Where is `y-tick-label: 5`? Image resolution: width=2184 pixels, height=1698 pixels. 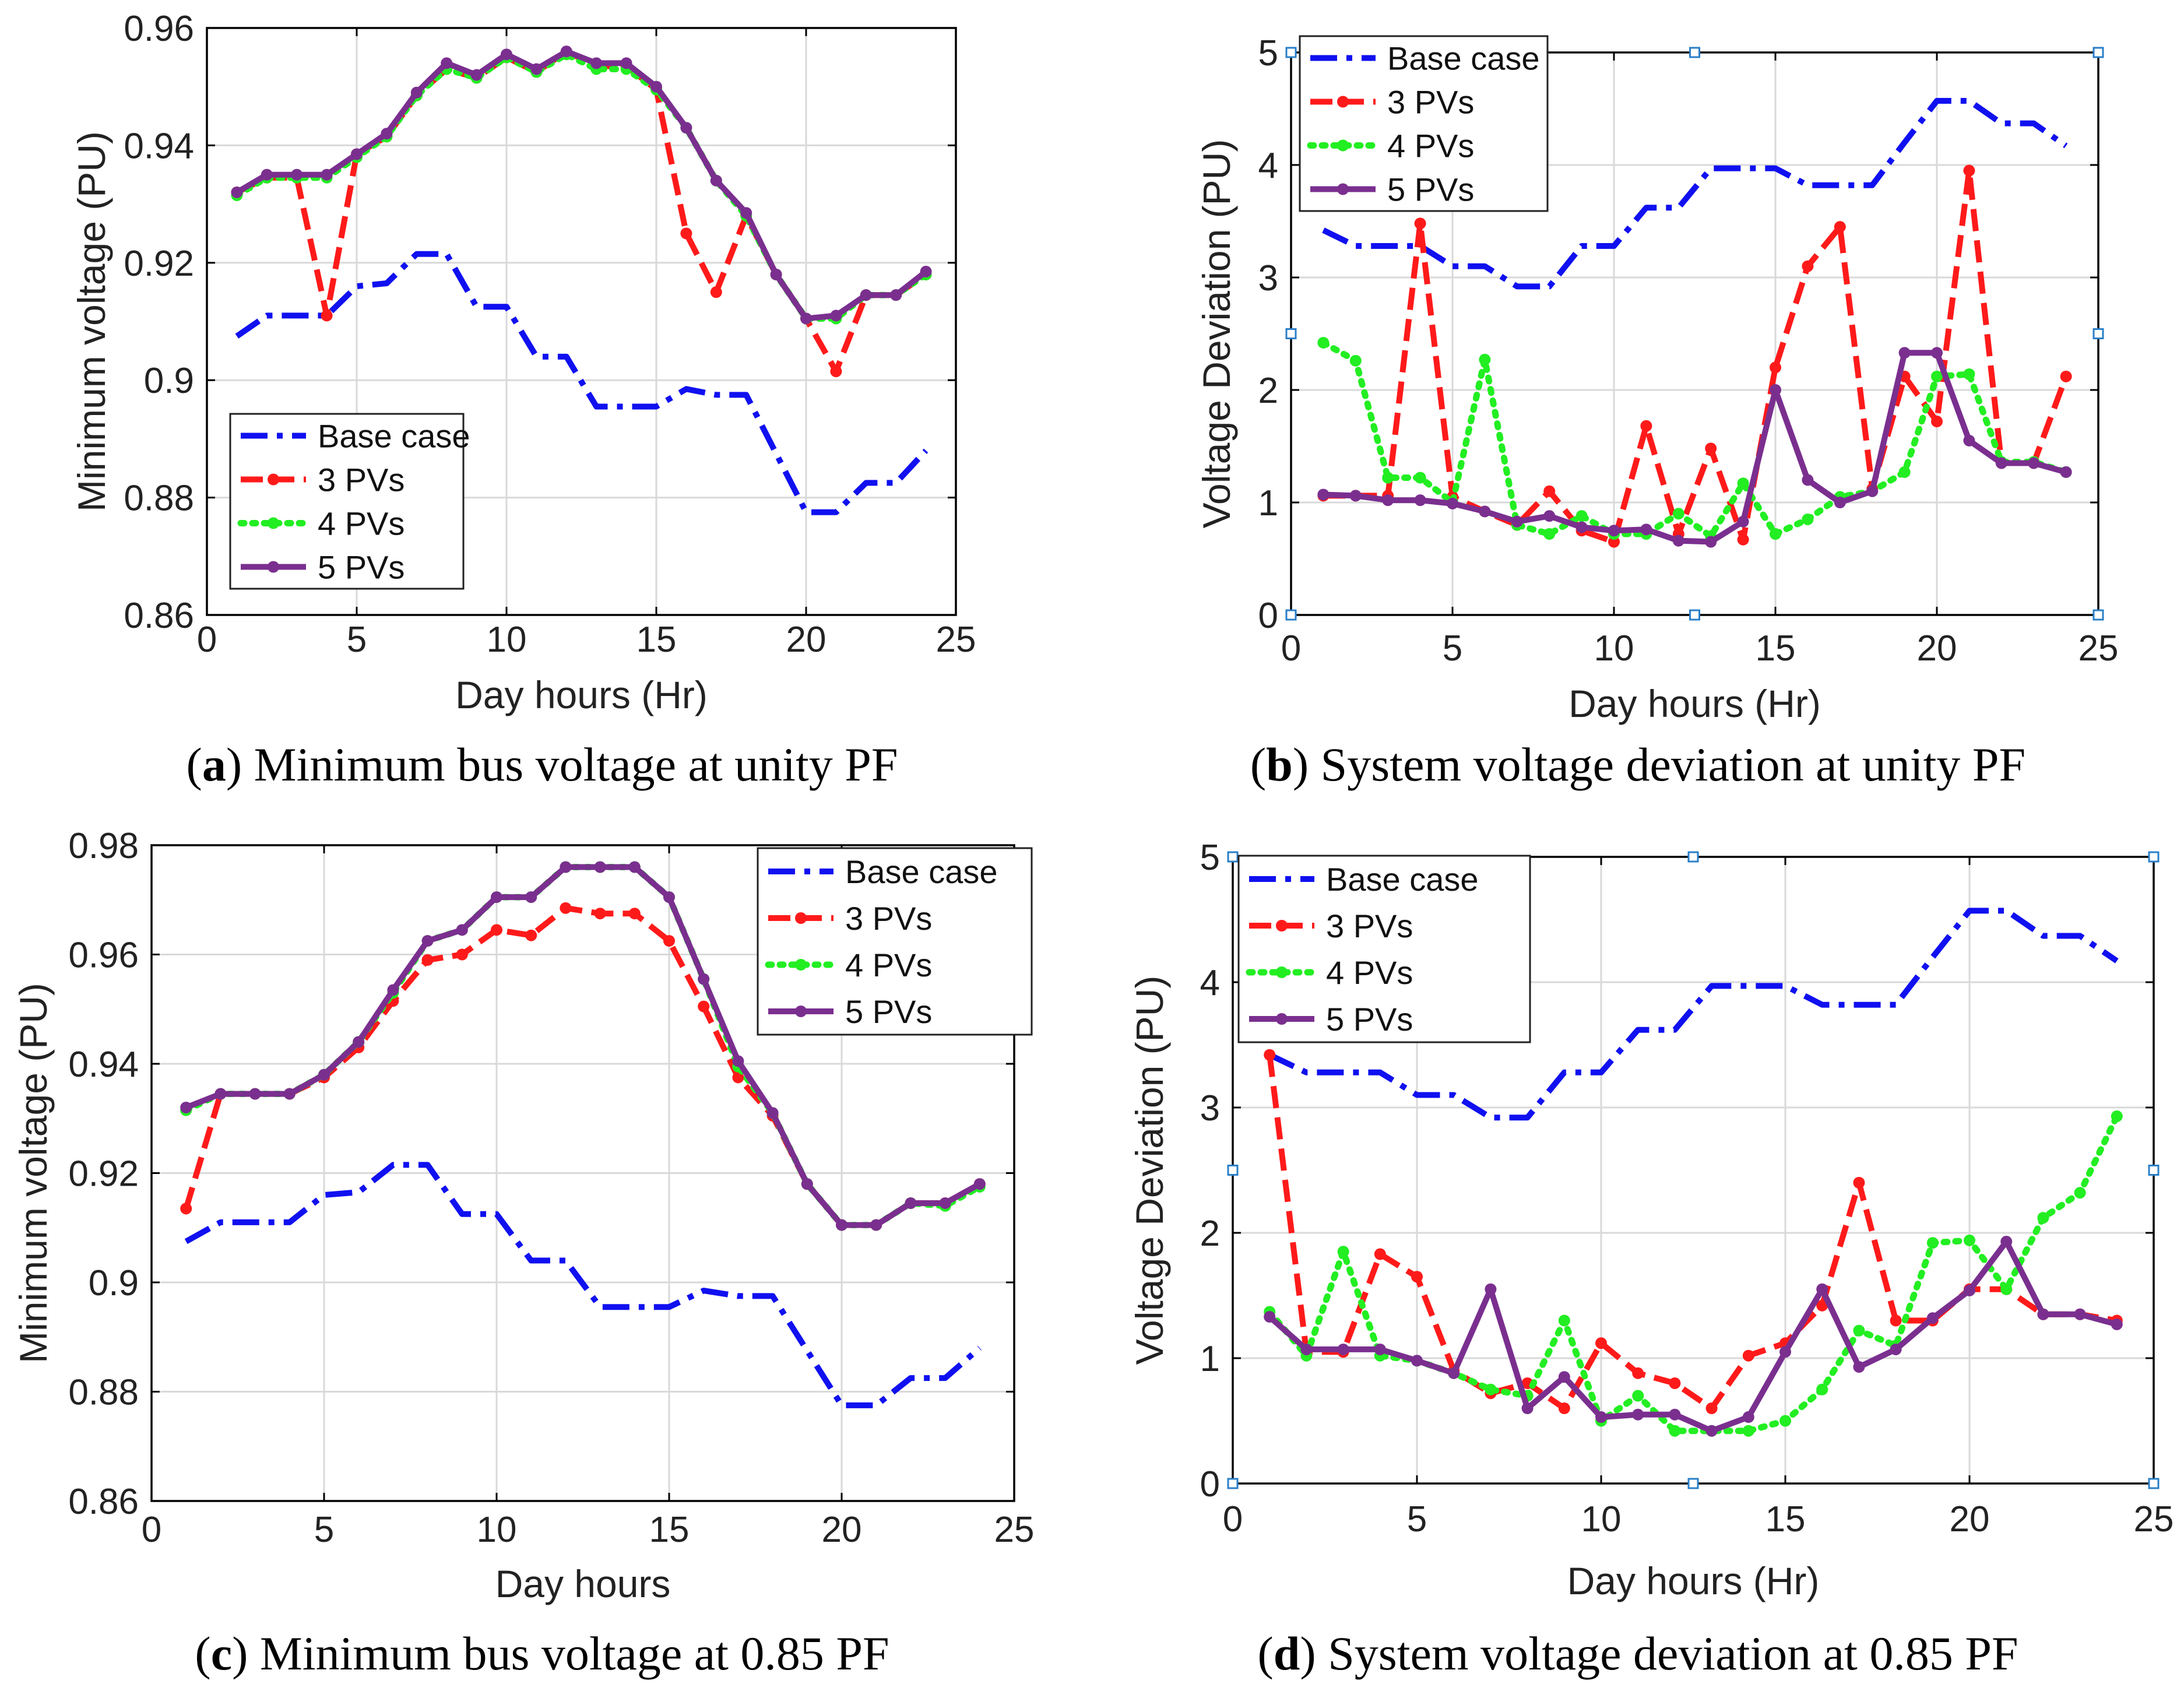
y-tick-label: 5 is located at coordinates (1210, 858).